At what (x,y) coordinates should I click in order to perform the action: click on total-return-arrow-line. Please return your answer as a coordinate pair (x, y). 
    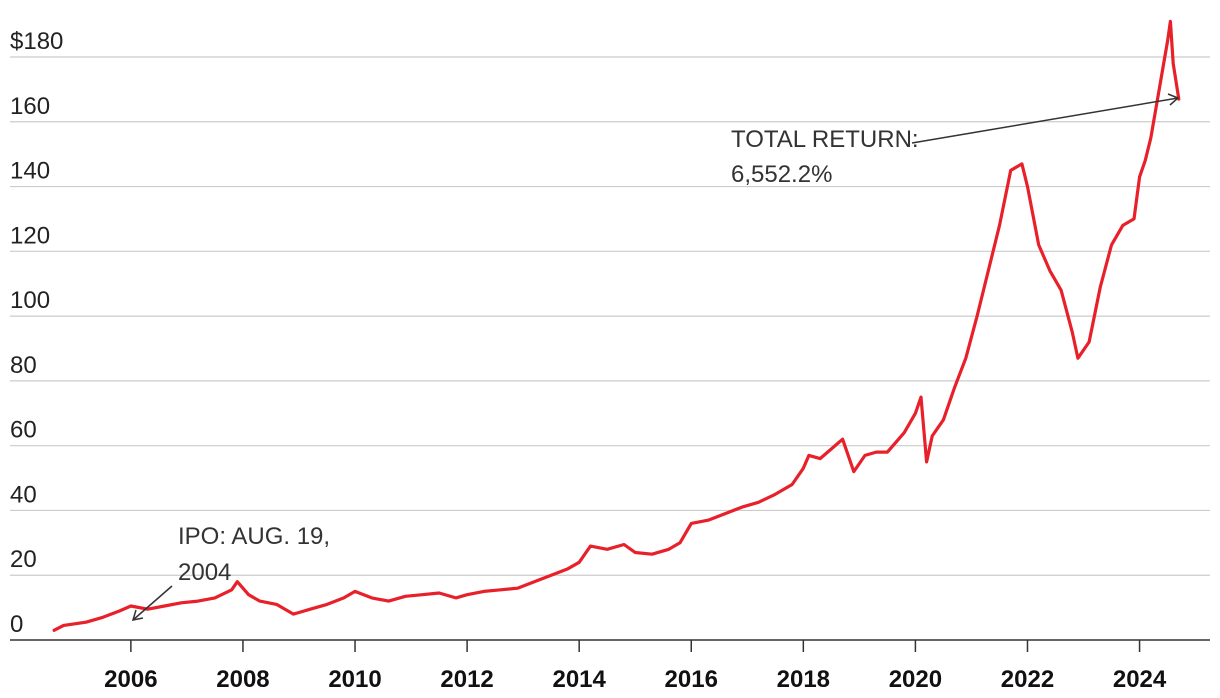
    Looking at the image, I should click on (1045, 120).